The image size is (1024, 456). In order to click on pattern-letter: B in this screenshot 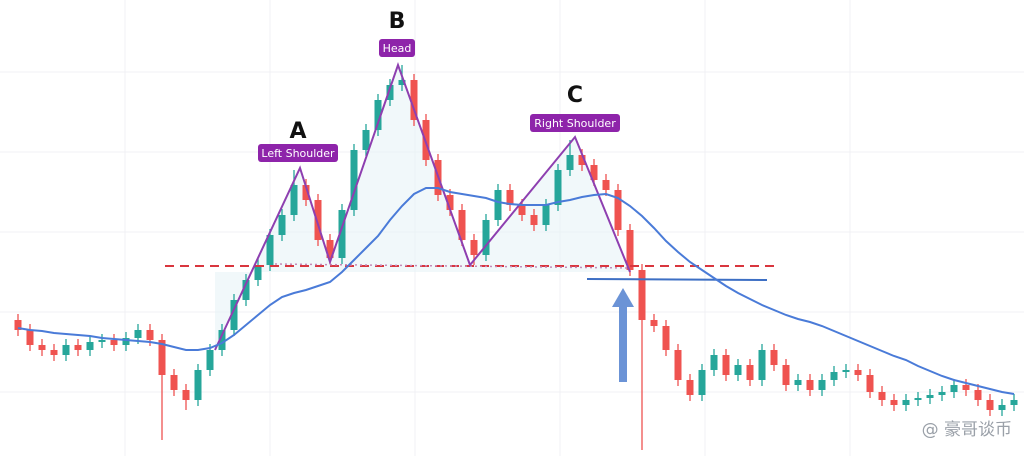, I will do `click(397, 21)`.